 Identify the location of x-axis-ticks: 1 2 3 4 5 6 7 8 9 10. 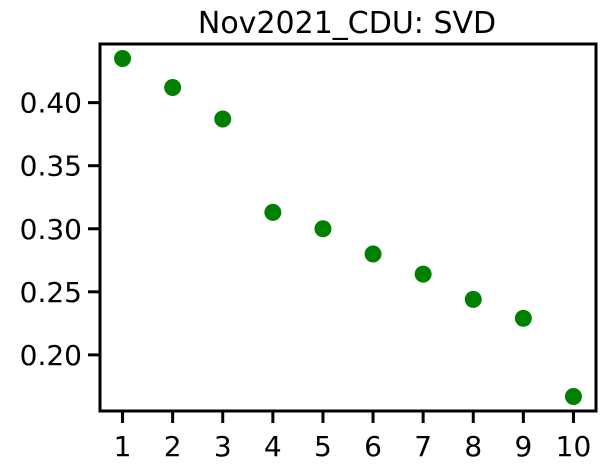
(353, 437).